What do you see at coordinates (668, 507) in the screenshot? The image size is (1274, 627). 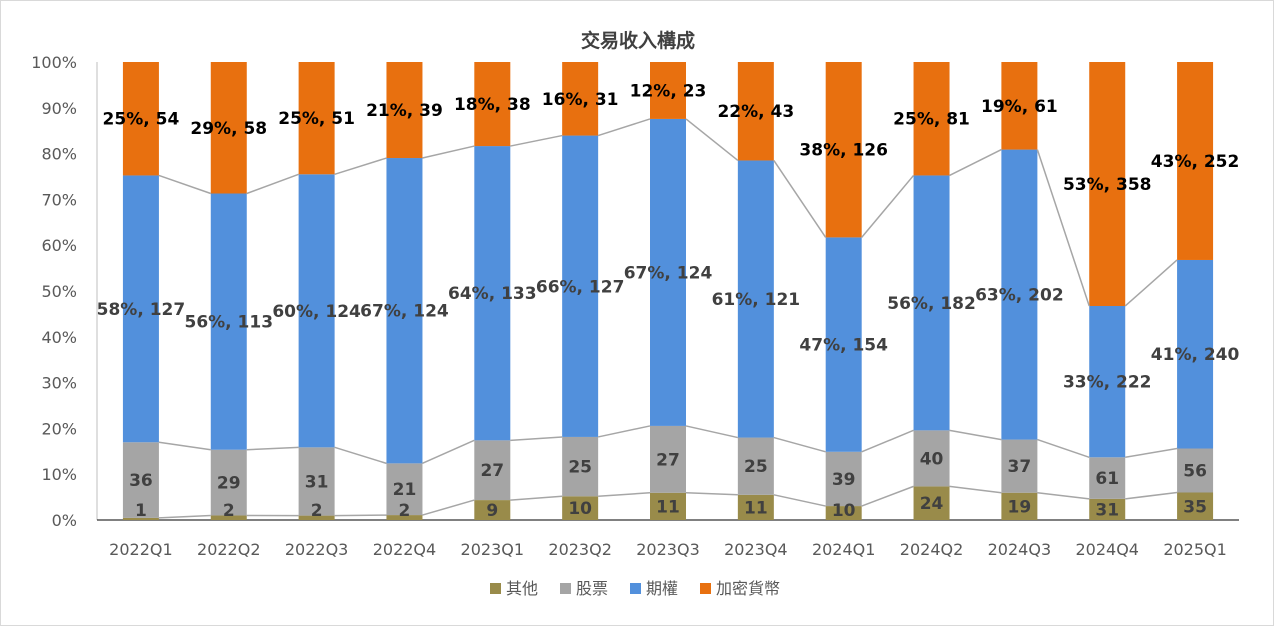 I see `data-label-其他: 11` at bounding box center [668, 507].